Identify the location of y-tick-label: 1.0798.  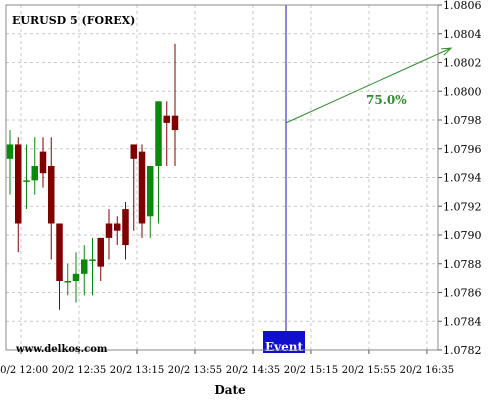
(462, 120).